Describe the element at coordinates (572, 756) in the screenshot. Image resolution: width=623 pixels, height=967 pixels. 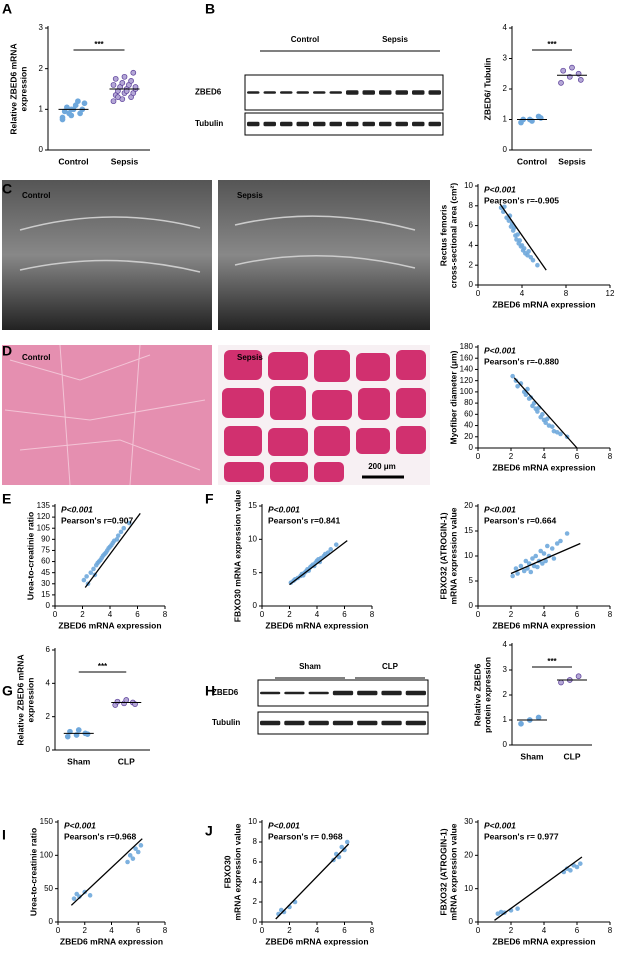
I see `x-tick-label: CLP` at that location.